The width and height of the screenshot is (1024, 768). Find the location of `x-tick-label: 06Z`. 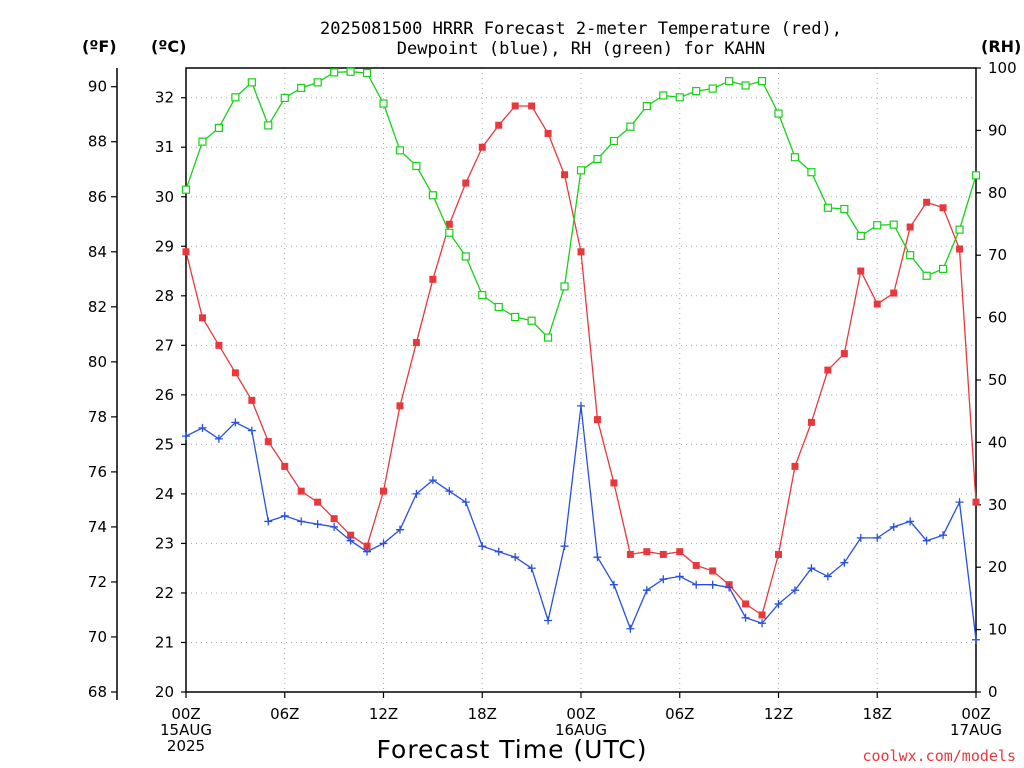

x-tick-label: 06Z is located at coordinates (284, 714).